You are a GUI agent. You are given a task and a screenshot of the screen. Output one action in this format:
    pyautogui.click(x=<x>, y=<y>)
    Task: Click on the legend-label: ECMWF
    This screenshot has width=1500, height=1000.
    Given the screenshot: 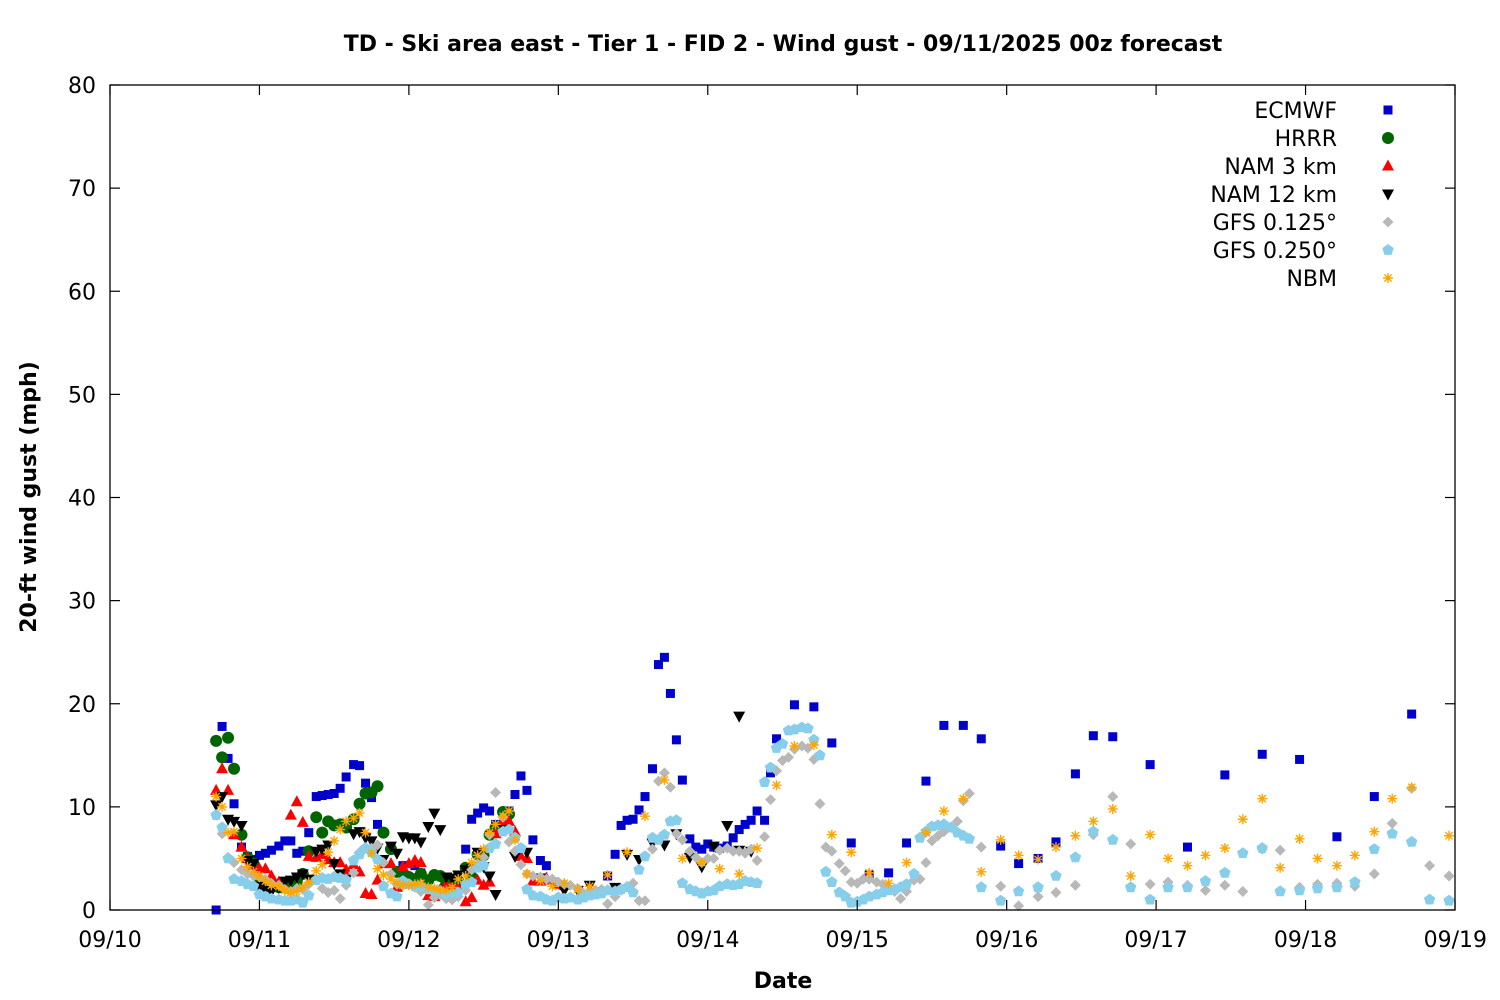 What is the action you would take?
    pyautogui.click(x=1295, y=111)
    